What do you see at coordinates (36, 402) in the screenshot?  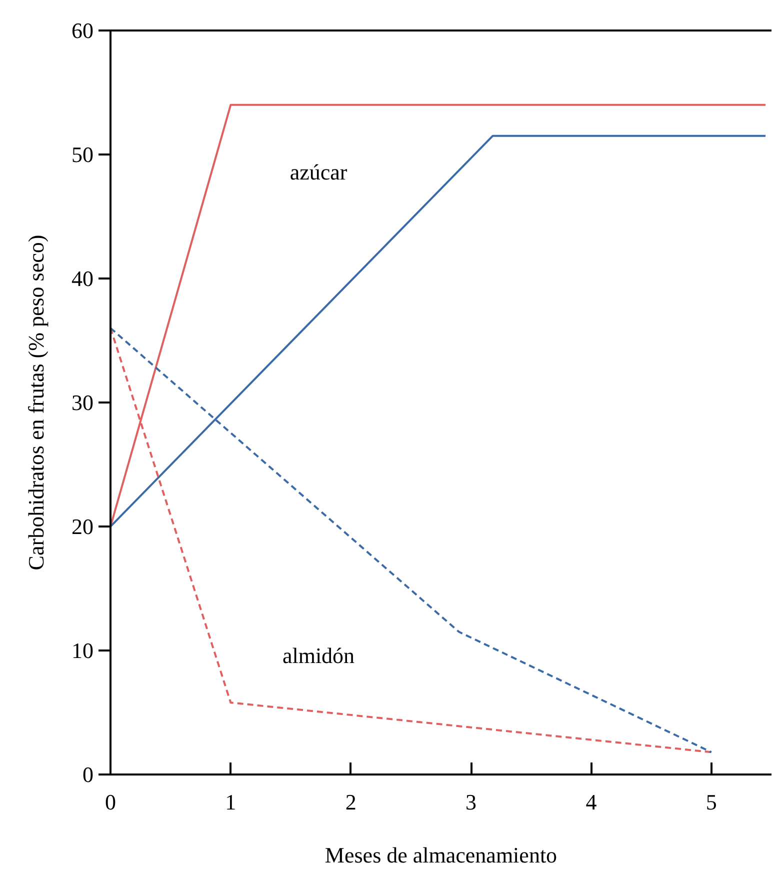 I see `y-axis-title: Carbohidratos en frutas (% peso seco)` at bounding box center [36, 402].